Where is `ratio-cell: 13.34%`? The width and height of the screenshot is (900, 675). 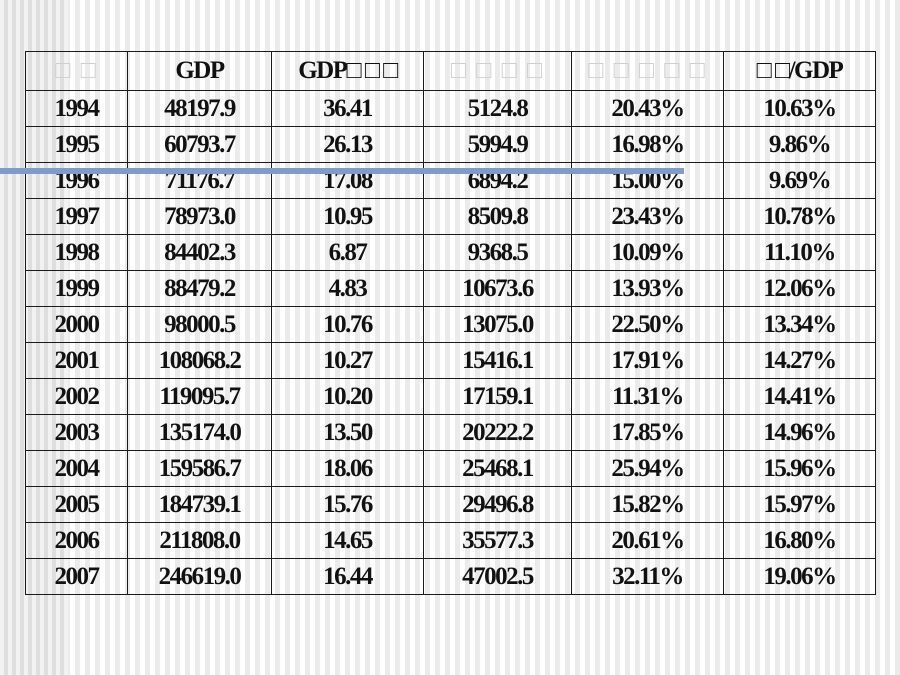
ratio-cell: 13.34% is located at coordinates (799, 324).